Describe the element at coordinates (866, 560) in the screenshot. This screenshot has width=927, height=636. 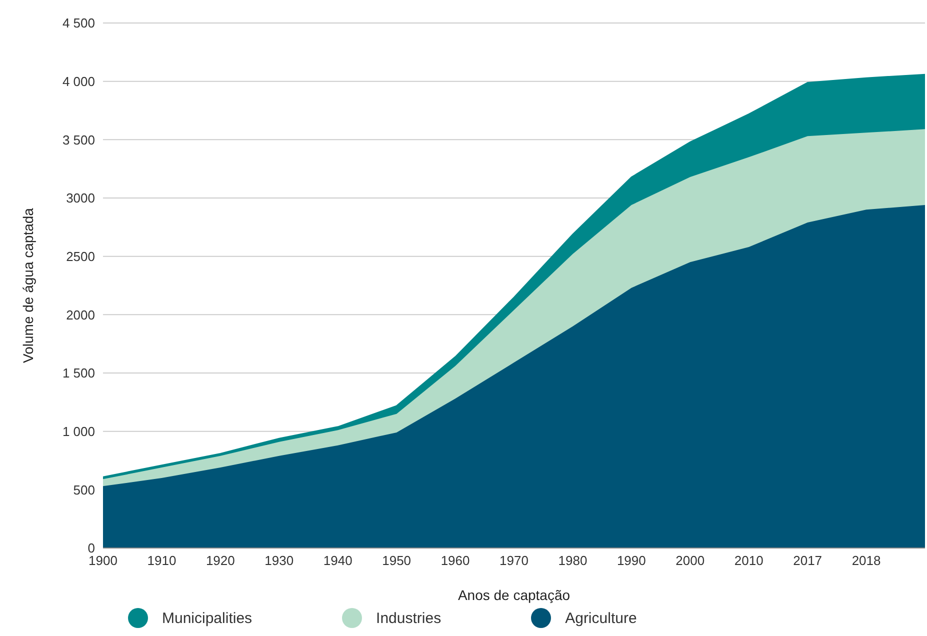
I see `x-tick-label: 2018` at that location.